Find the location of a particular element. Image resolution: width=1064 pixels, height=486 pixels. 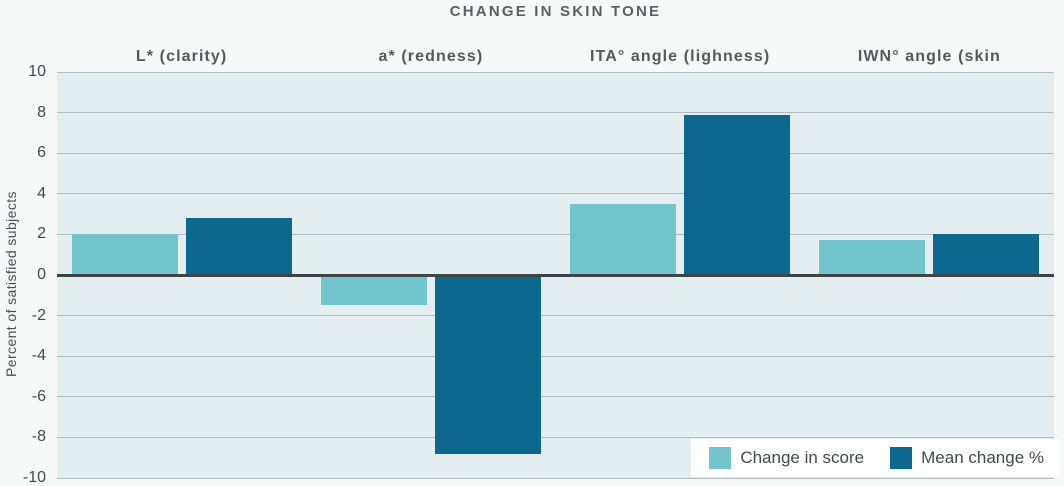

y-tick-label--6: -6 is located at coordinates (38, 396).